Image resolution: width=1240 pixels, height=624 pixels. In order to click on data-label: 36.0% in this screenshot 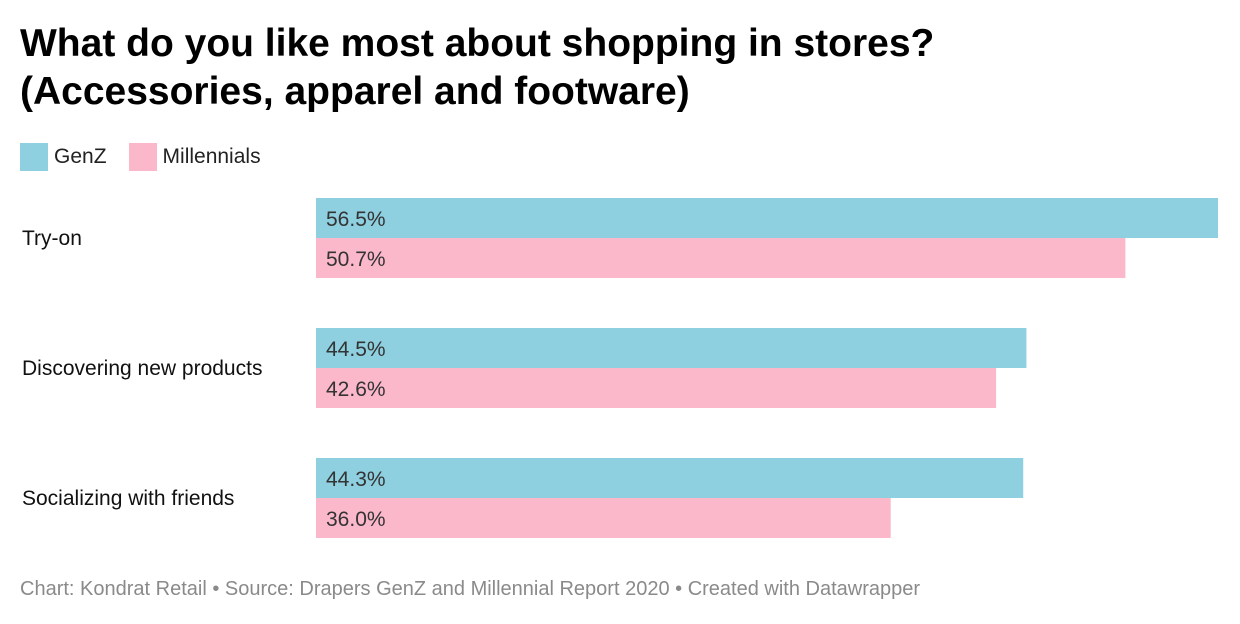, I will do `click(356, 519)`.